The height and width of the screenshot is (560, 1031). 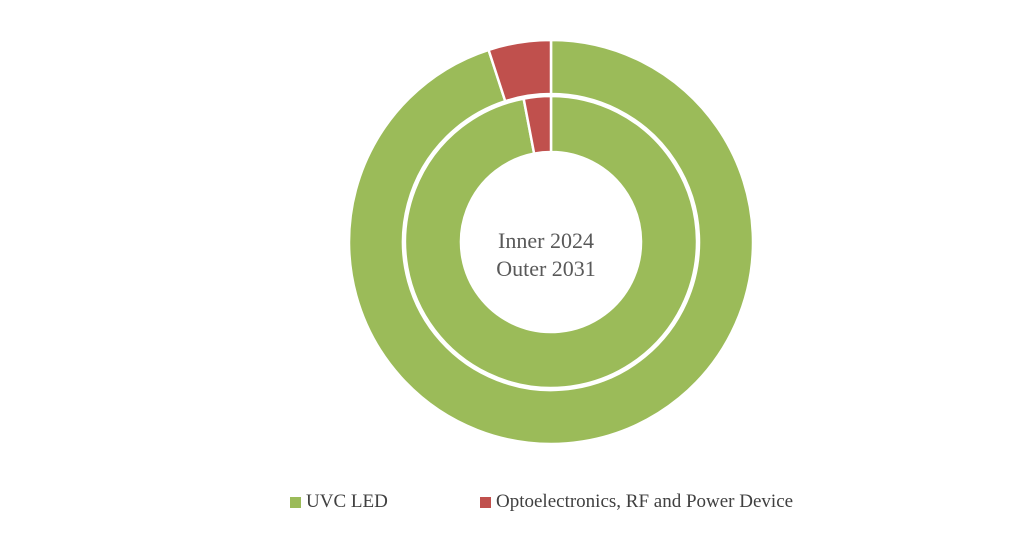 What do you see at coordinates (295, 502) in the screenshot?
I see `legend-swatch-uvc-led` at bounding box center [295, 502].